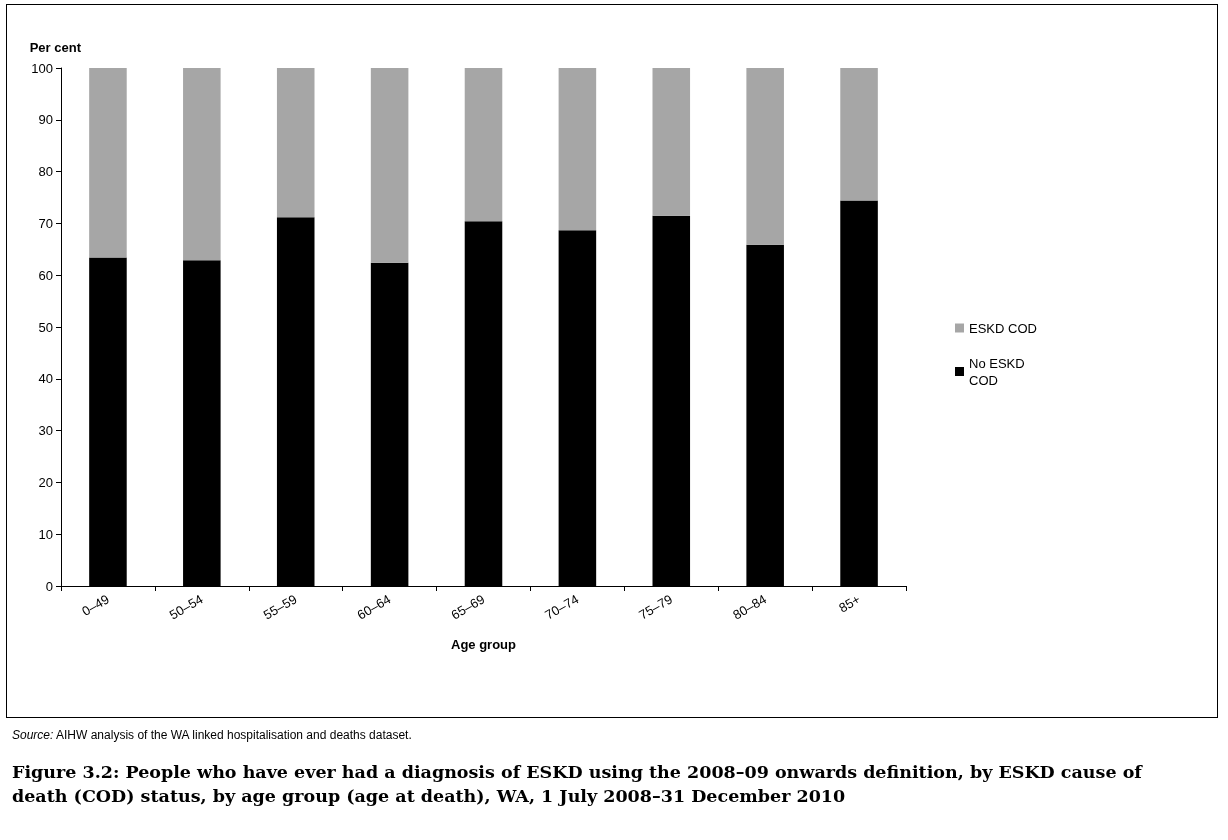 The width and height of the screenshot is (1228, 840). Describe the element at coordinates (45, 172) in the screenshot. I see `y-tick-label: 80` at that location.